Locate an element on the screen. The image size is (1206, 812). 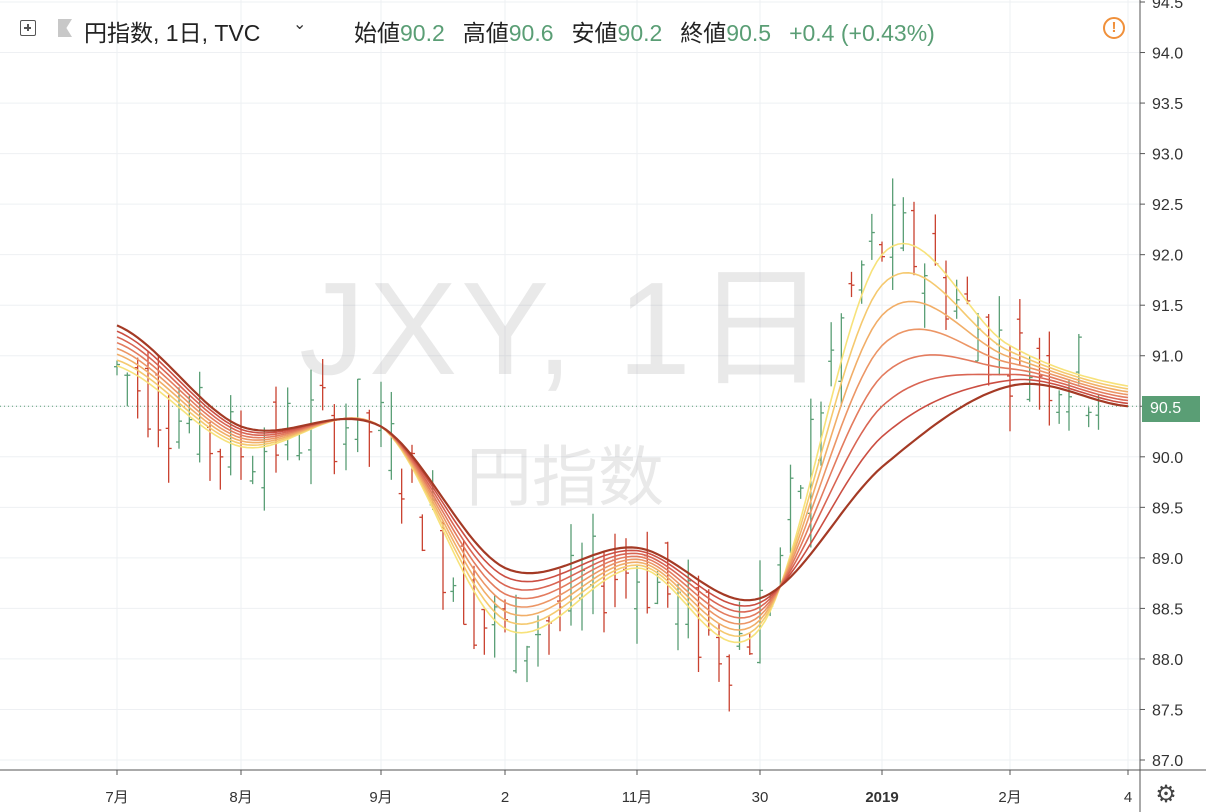
high-label: 高値 is located at coordinates (485, 33).